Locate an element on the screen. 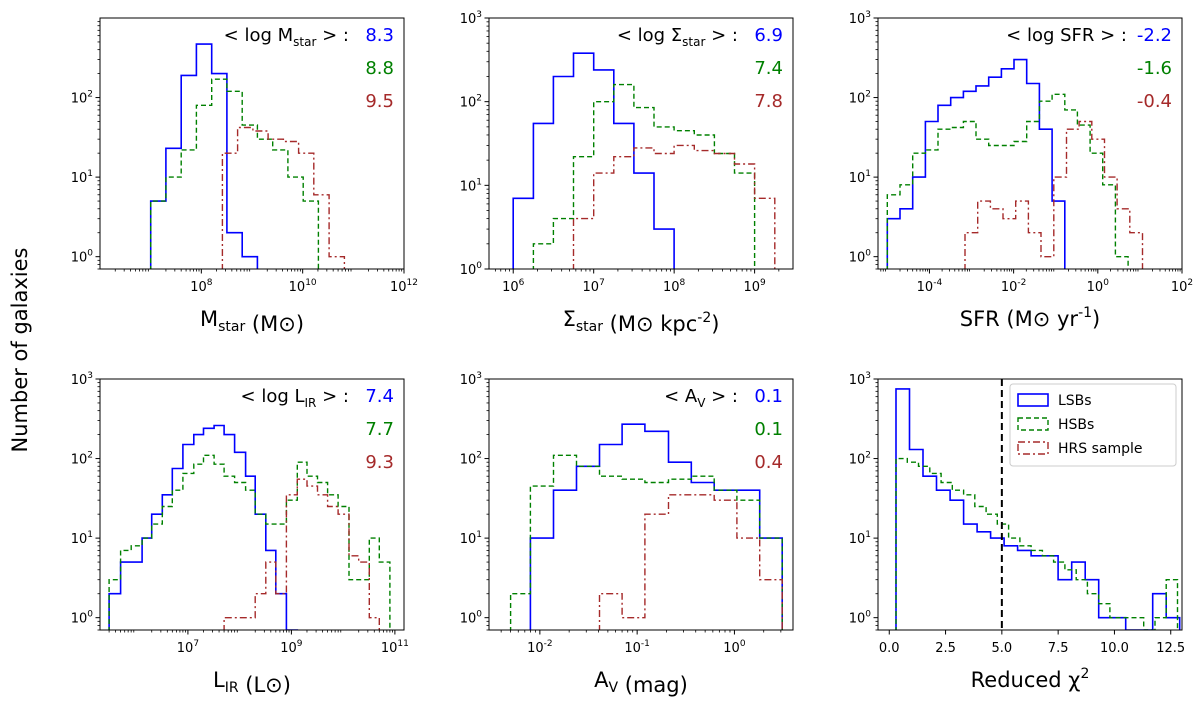 This screenshot has width=1200, height=701. mean-value-hsbs: 8.8 is located at coordinates (379, 68).